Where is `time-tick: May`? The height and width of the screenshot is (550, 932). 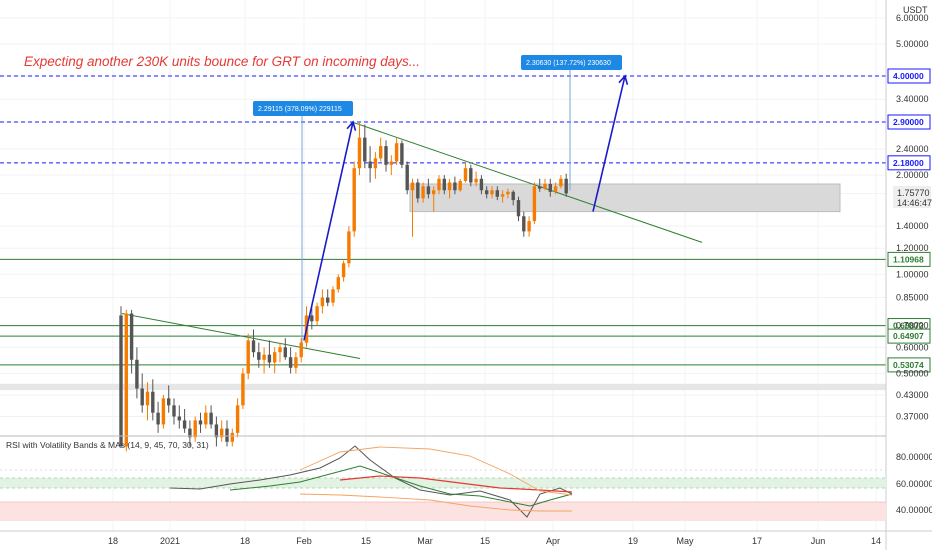 time-tick: May is located at coordinates (685, 541).